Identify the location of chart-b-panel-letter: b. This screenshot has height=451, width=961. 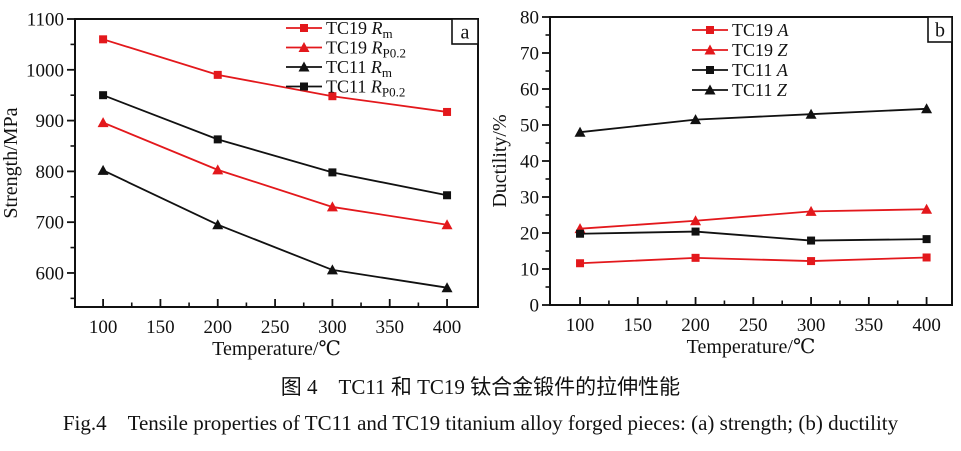
(940, 31).